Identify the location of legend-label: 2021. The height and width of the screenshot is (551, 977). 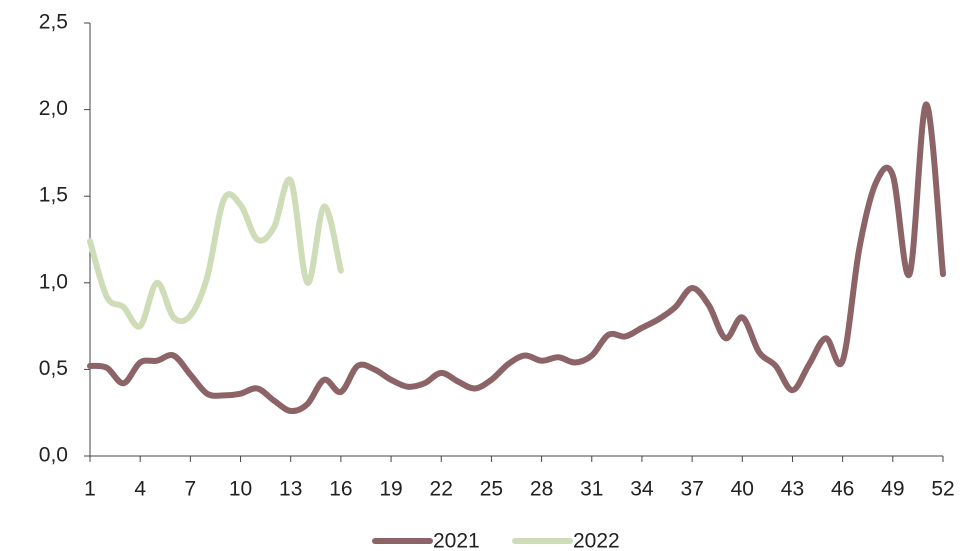
(456, 540).